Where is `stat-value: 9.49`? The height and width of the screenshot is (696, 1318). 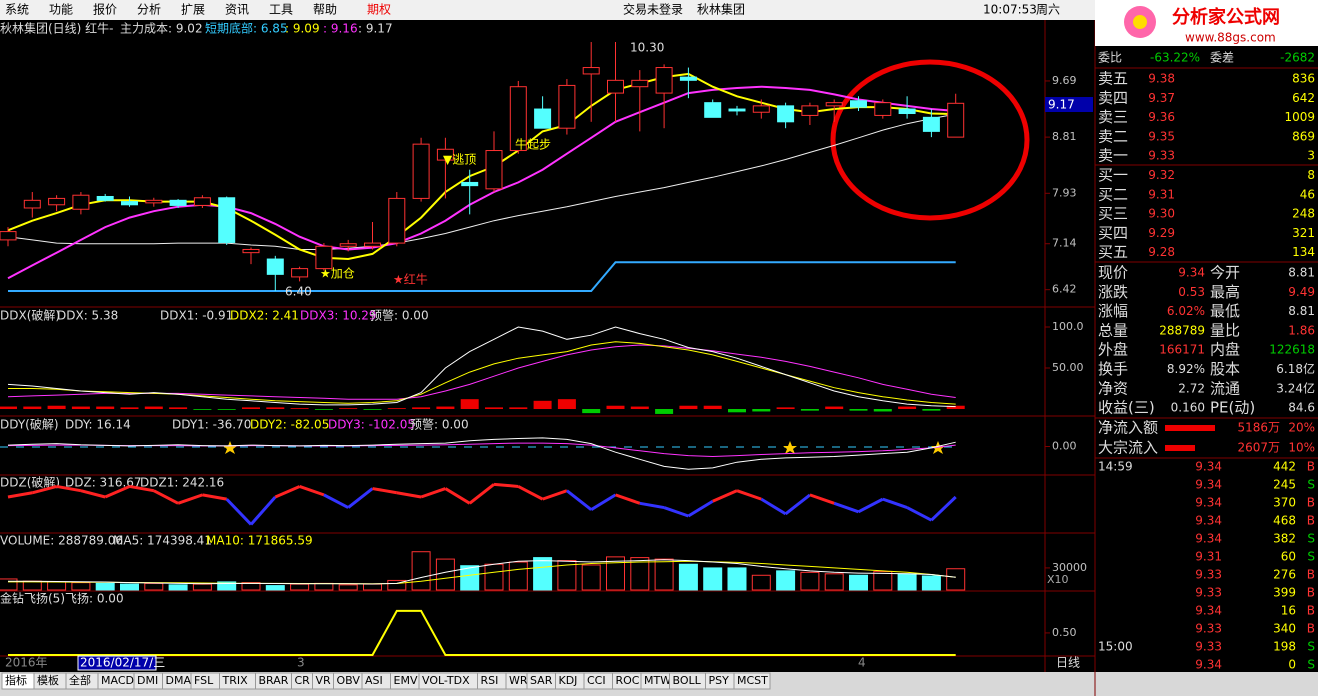
stat-value: 9.49 is located at coordinates (1301, 292).